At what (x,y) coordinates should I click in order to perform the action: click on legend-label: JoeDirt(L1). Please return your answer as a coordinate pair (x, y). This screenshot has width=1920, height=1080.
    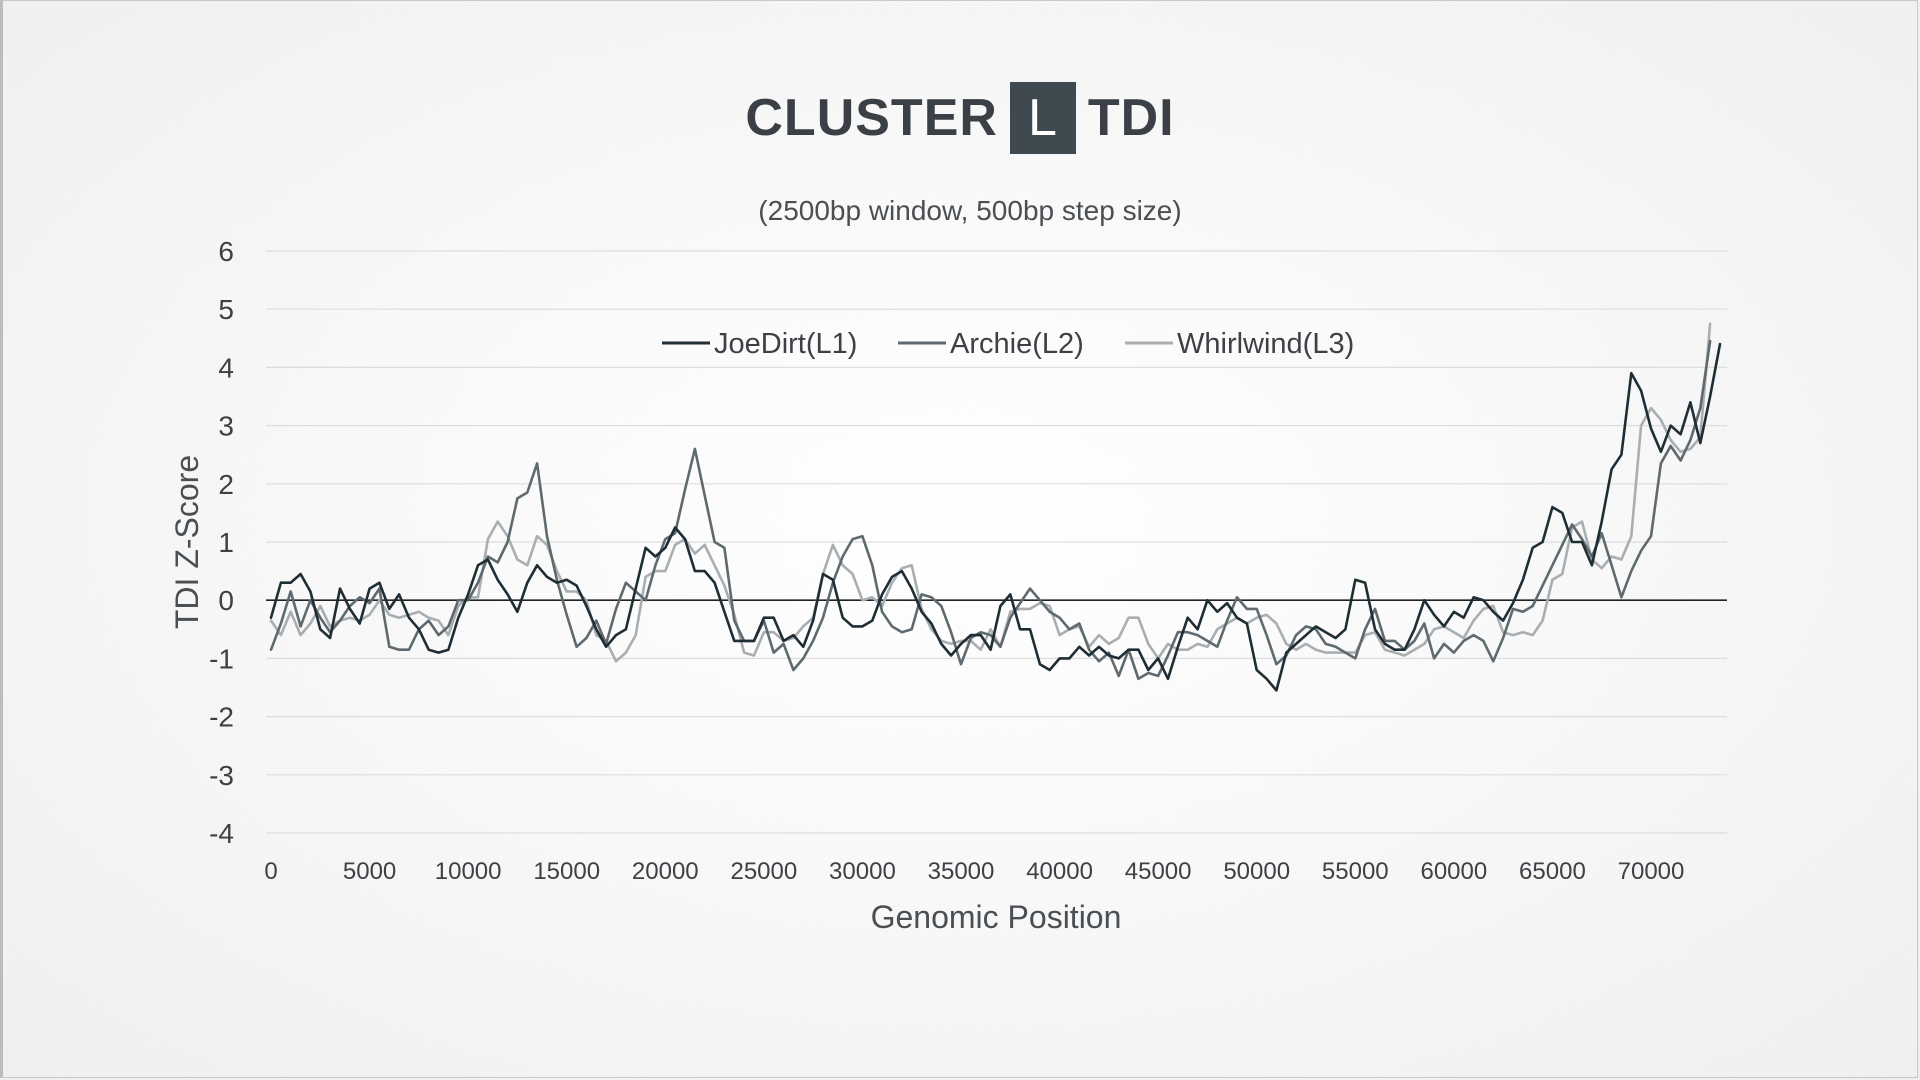
    Looking at the image, I should click on (785, 344).